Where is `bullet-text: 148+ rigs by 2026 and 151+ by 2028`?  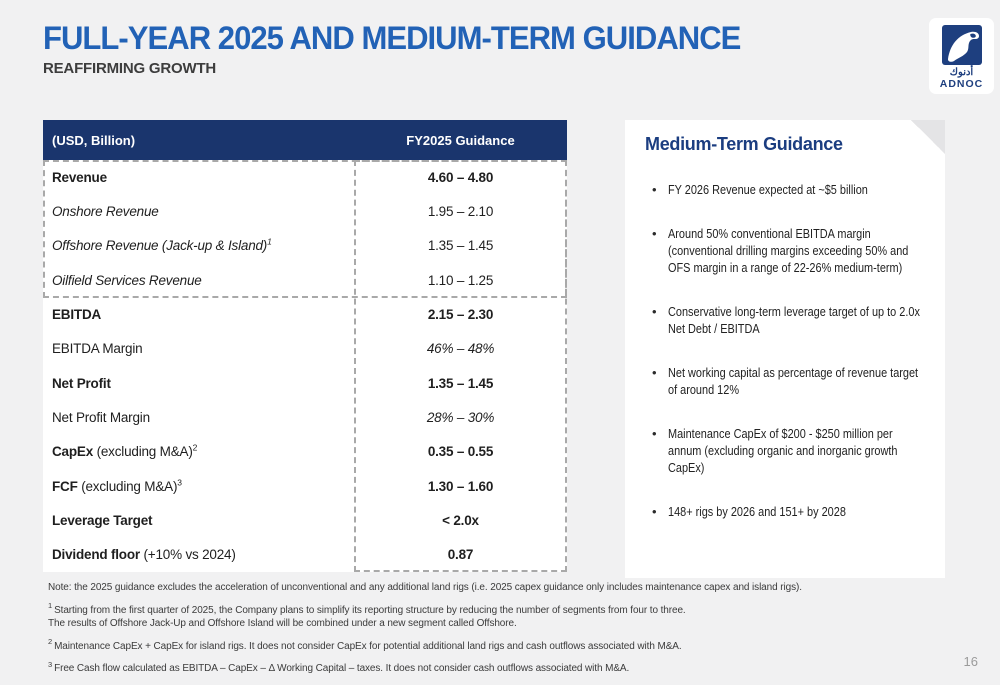
bullet-text: 148+ rigs by 2026 and 151+ by 2028 is located at coordinates (757, 511).